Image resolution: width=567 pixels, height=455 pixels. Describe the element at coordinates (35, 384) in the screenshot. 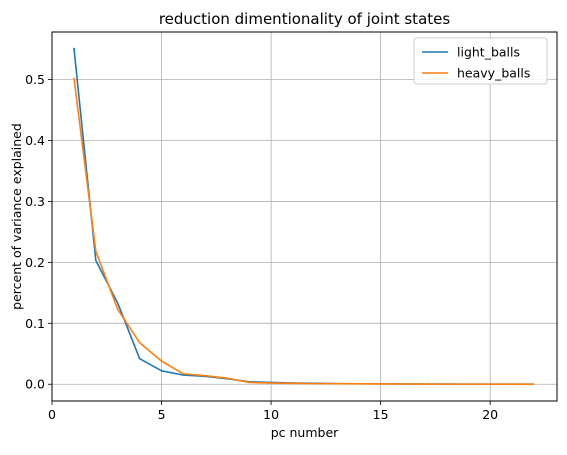

I see `y-tick-label: 0.0` at that location.